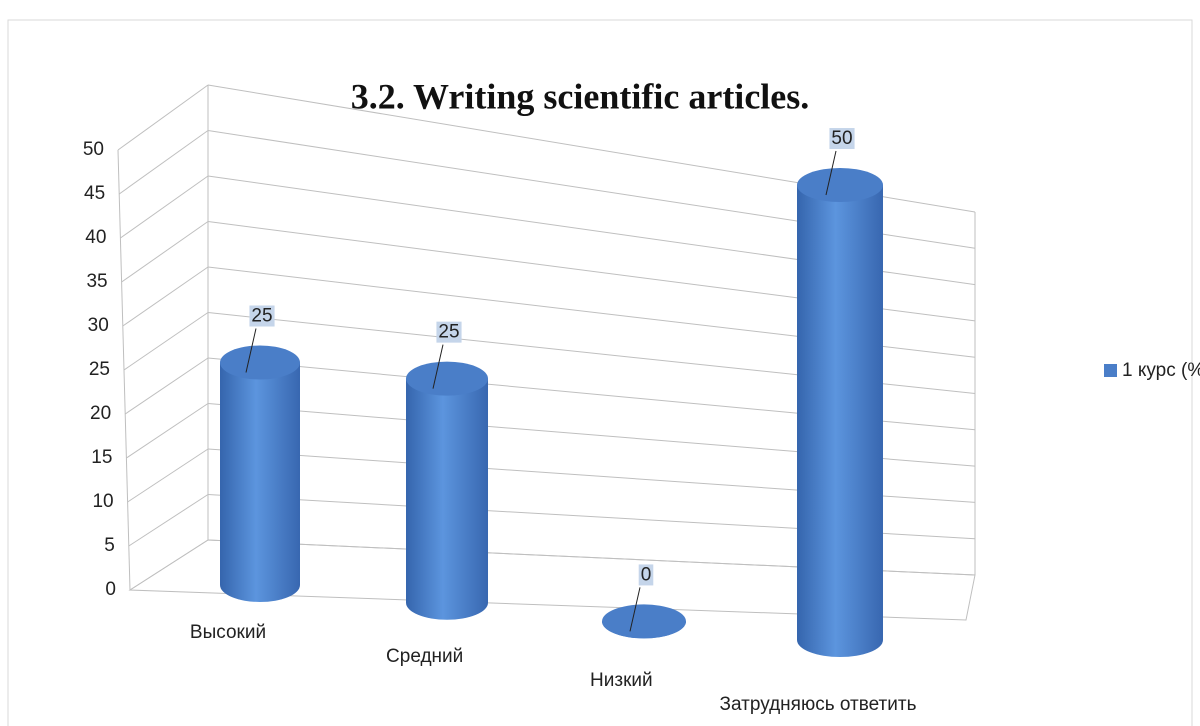 The image size is (1200, 726). Describe the element at coordinates (100, 413) in the screenshot. I see `y-tick-label: 20` at that location.